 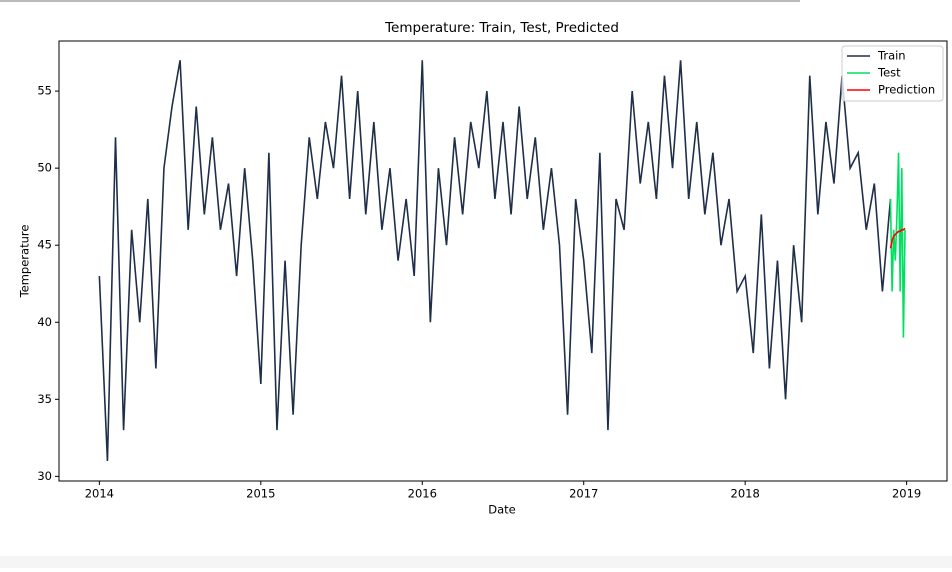 I want to click on x-tick-label: 2016, so click(x=422, y=494).